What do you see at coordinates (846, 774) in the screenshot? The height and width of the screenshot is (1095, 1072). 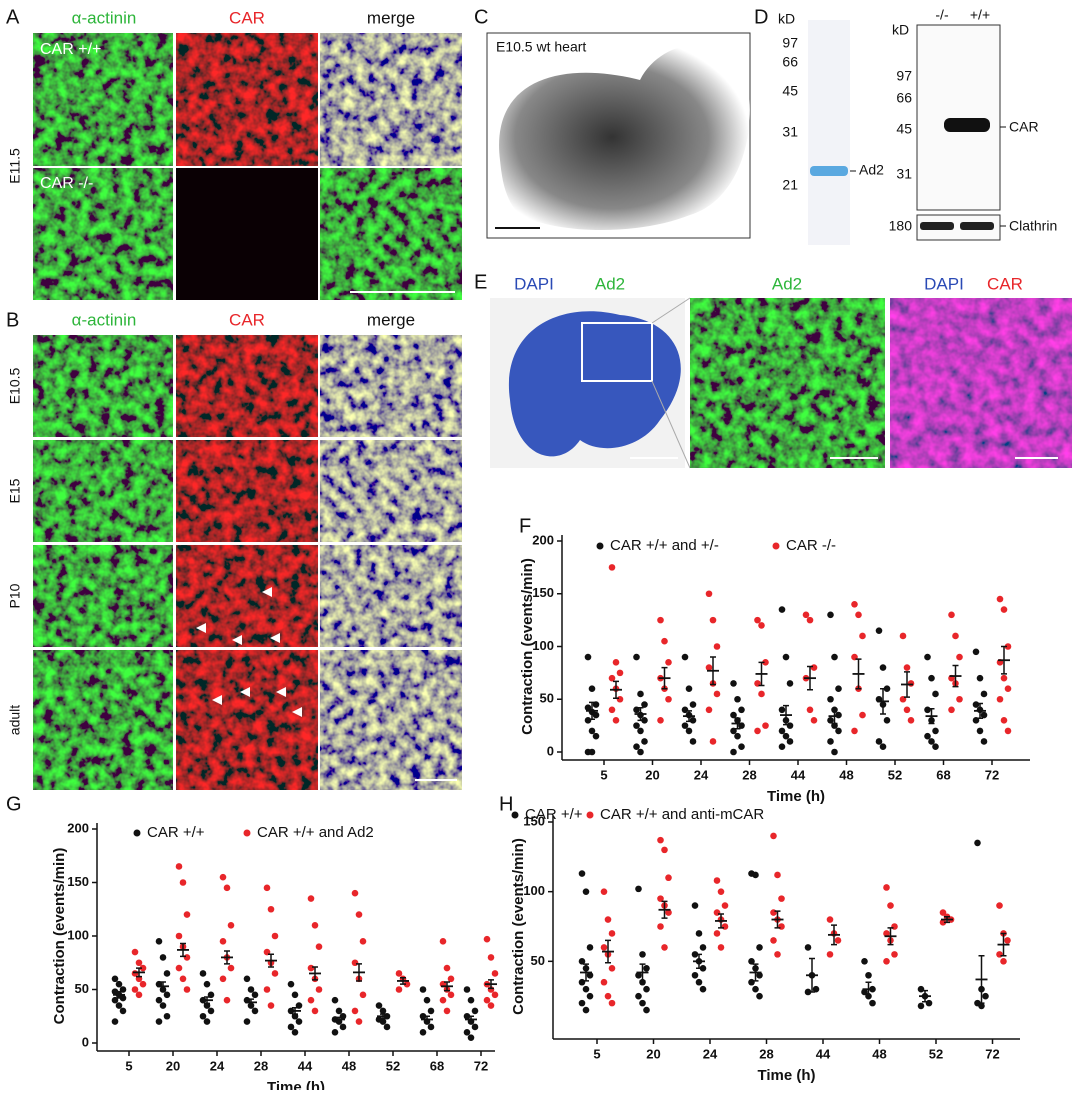 I see `x-tick-label: 48` at bounding box center [846, 774].